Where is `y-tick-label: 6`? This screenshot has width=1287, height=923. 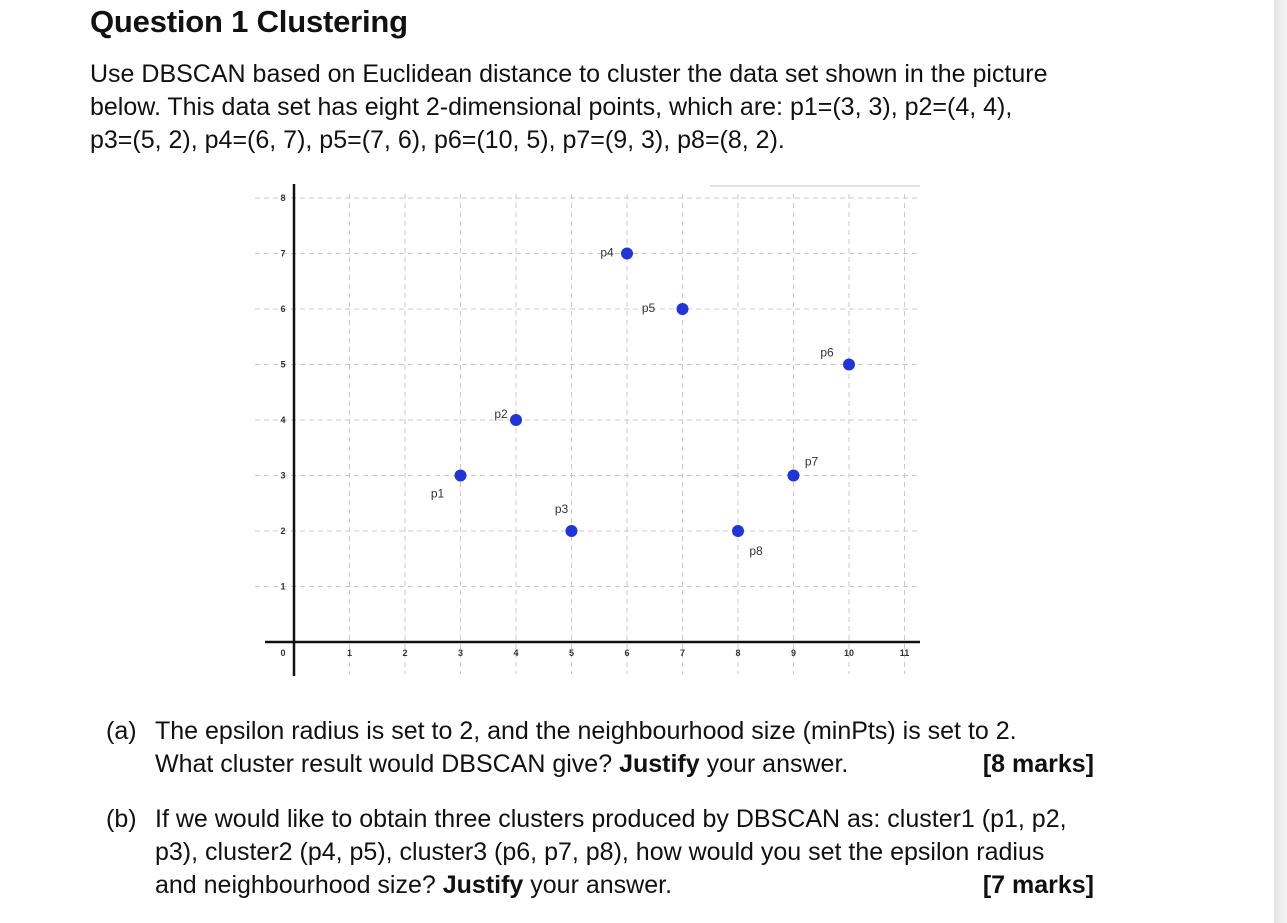
y-tick-label: 6 is located at coordinates (282, 309).